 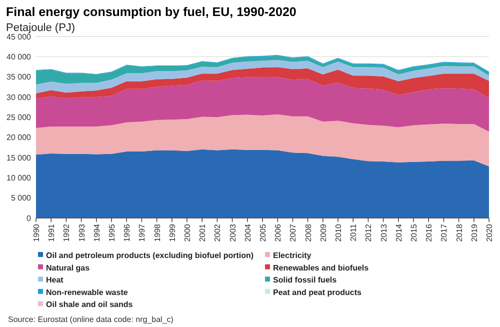 I want to click on legend-label: Oil shale and oil sands, so click(x=90, y=305).